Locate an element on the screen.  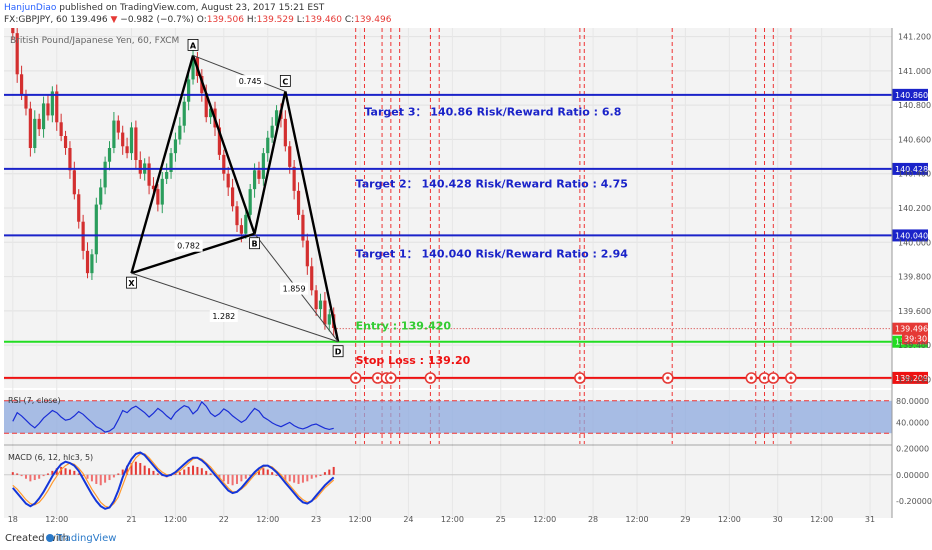
time-tick-label: 21 is located at coordinates (131, 519).